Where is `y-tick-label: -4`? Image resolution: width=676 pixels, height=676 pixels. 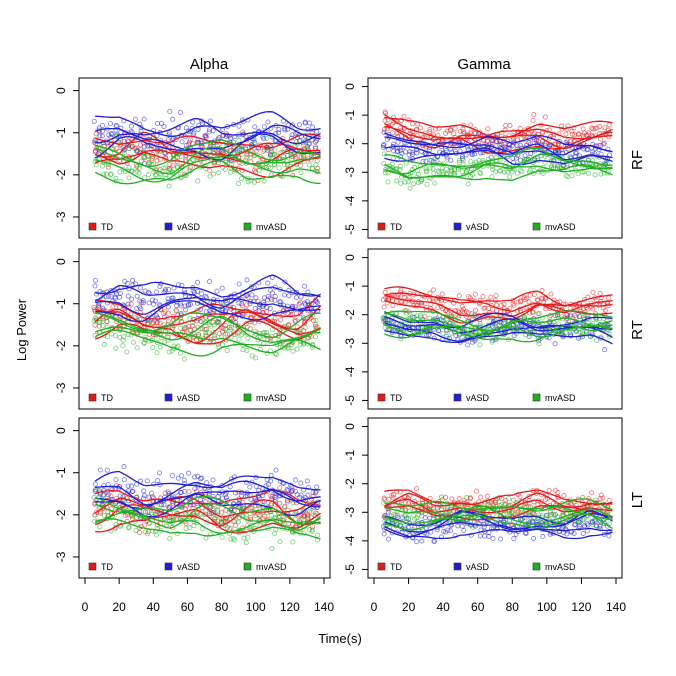 y-tick-label: -4 is located at coordinates (350, 540).